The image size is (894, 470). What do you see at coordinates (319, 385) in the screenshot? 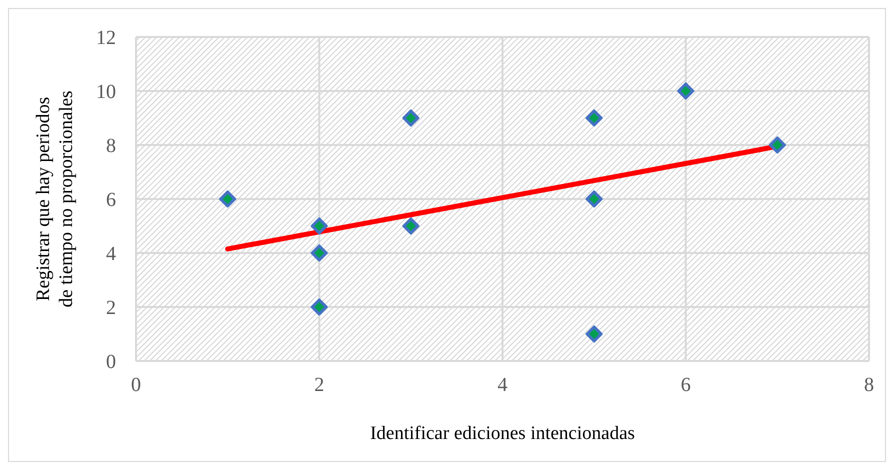
I see `x-tick-label: 2` at bounding box center [319, 385].